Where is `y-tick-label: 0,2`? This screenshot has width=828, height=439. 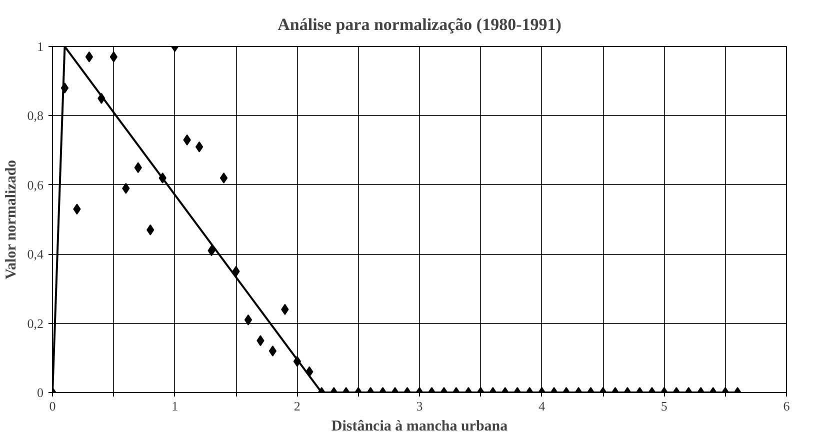 y-tick-label: 0,2 is located at coordinates (35, 323).